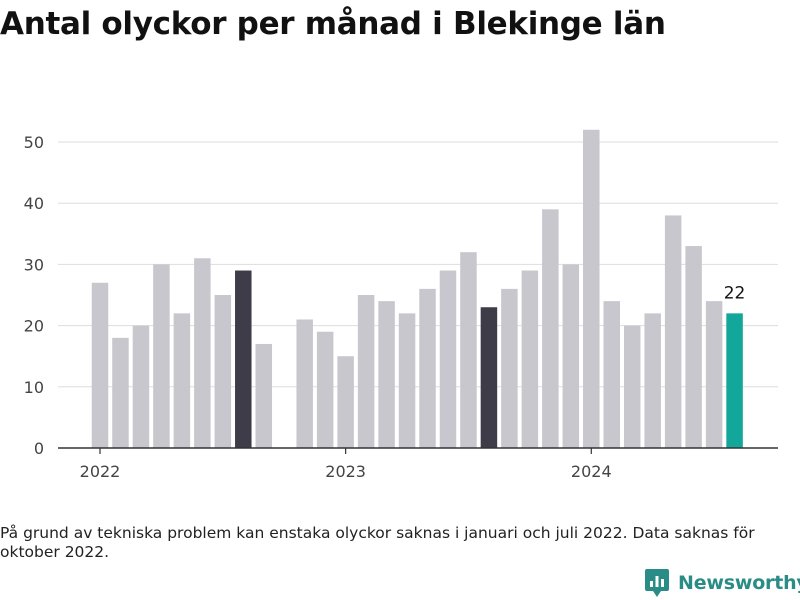 The width and height of the screenshot is (800, 600). What do you see at coordinates (34, 326) in the screenshot?
I see `y-tick-label: 20` at bounding box center [34, 326].